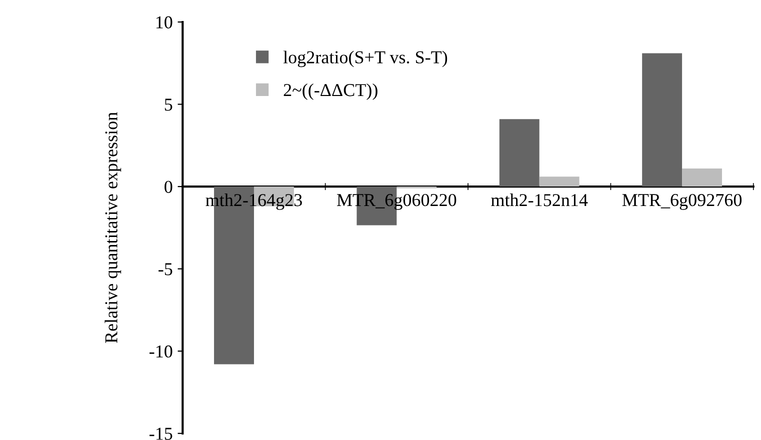 Image resolution: width=761 pixels, height=440 pixels. Describe the element at coordinates (164, 22) in the screenshot. I see `y-tick-label: 10` at that location.